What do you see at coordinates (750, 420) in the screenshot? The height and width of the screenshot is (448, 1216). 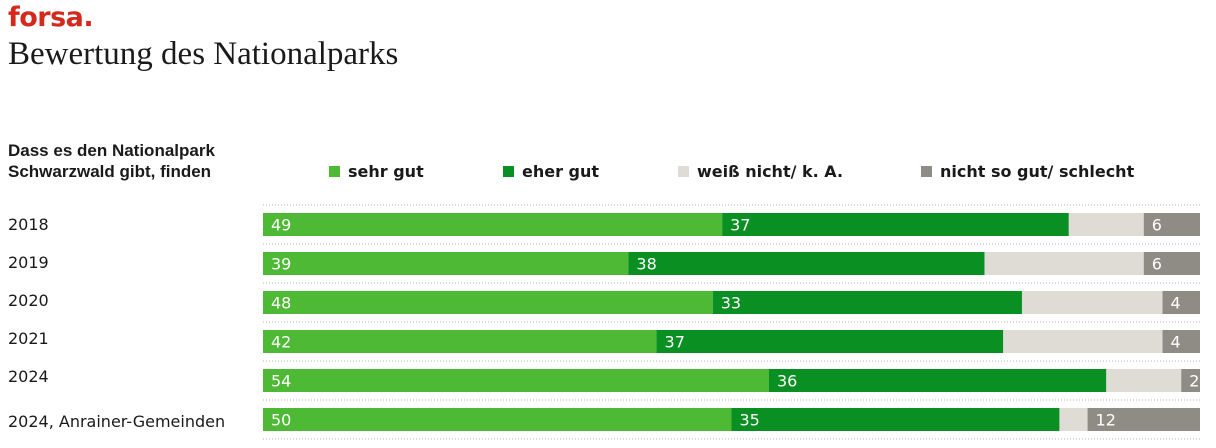 I see `bar-value-label: 35` at bounding box center [750, 420].